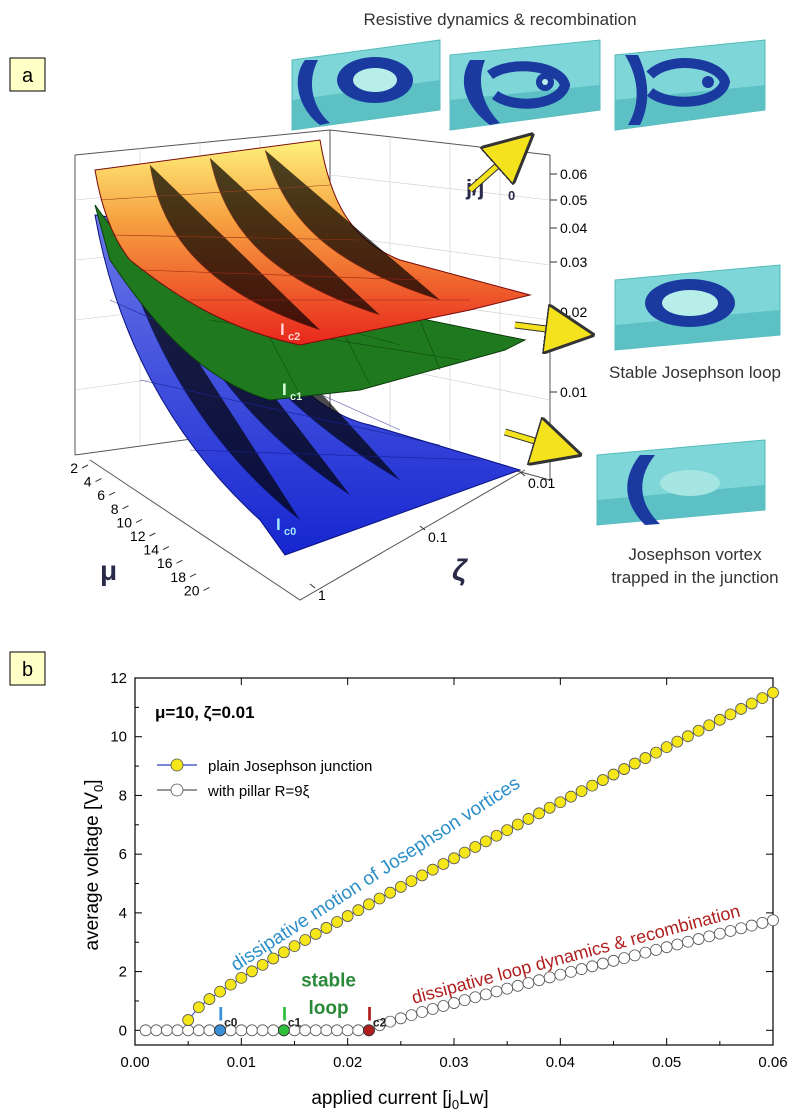 The width and height of the screenshot is (797, 1113). What do you see at coordinates (511, 195) in the screenshot?
I see `z-axis-label-sub: 0` at bounding box center [511, 195].